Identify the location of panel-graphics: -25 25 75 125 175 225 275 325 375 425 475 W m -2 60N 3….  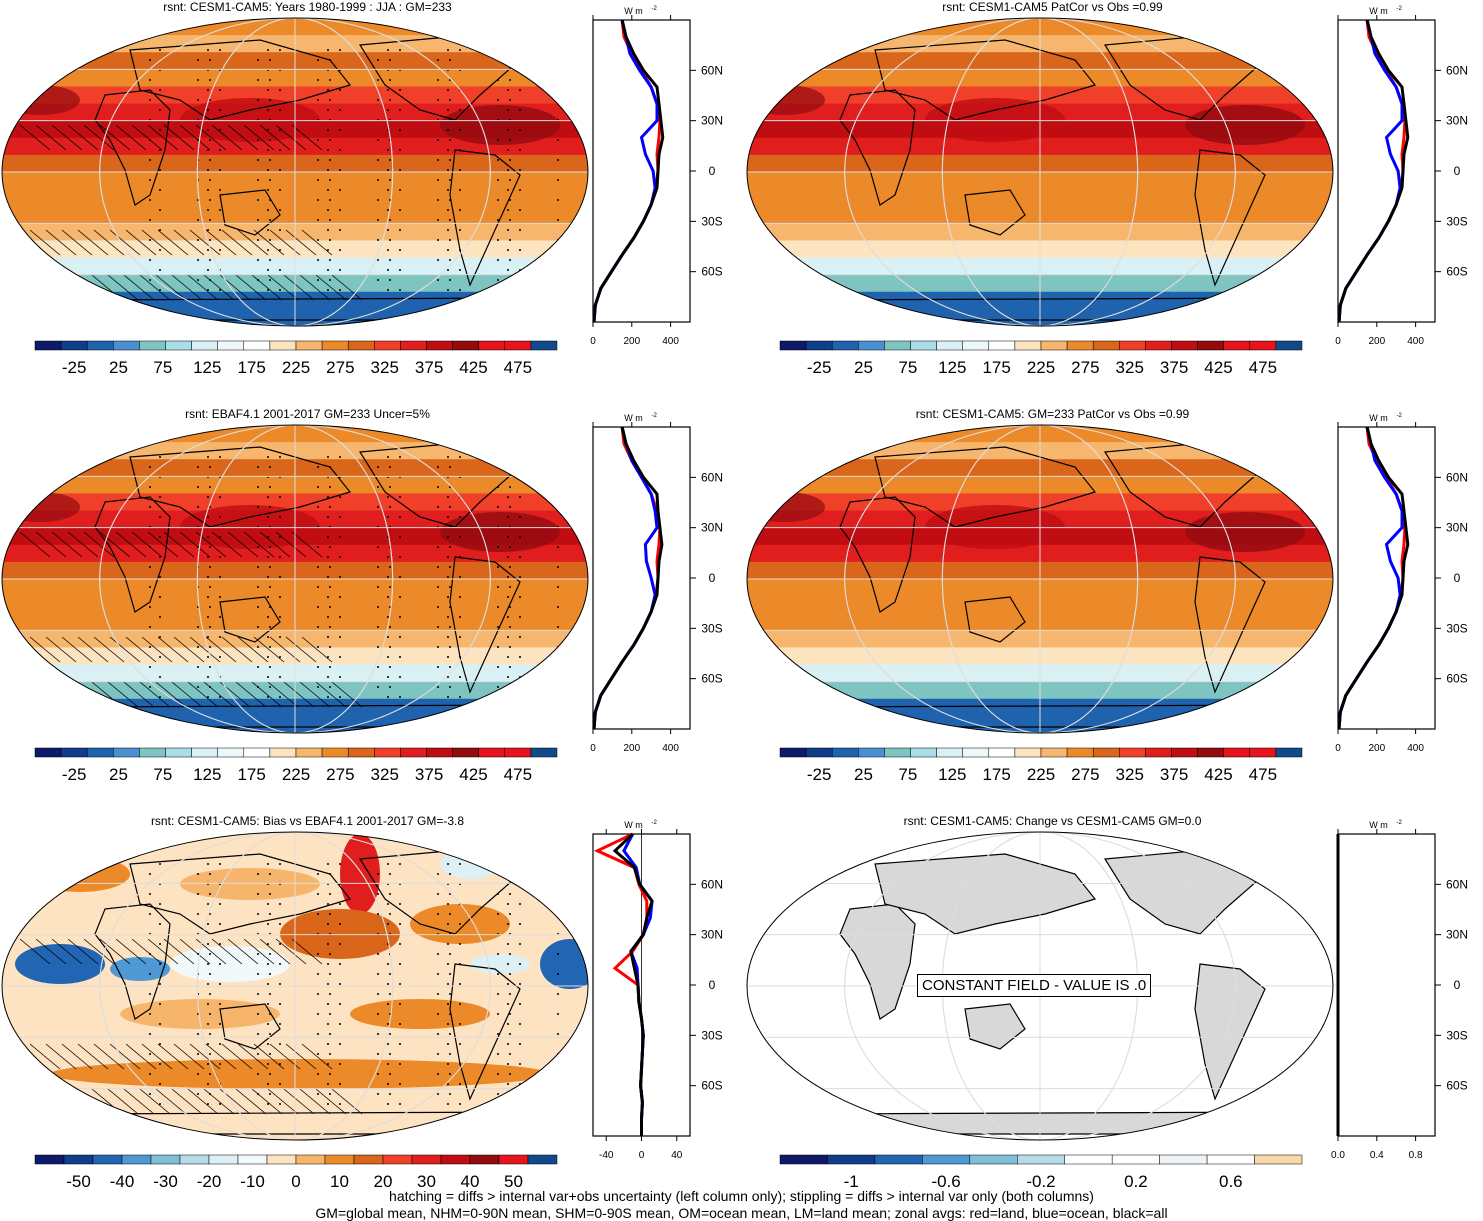
(1107, 191).